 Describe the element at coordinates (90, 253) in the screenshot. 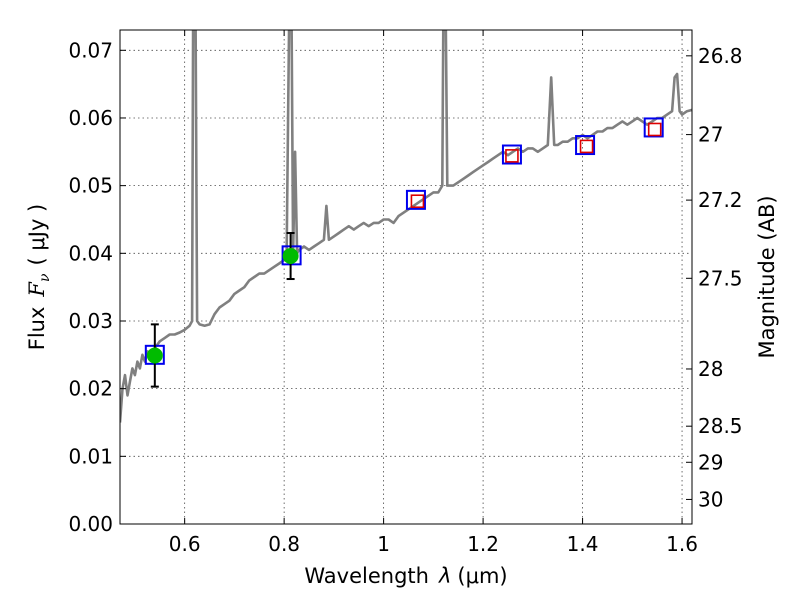

I see `y-tick-label: 0.04` at that location.